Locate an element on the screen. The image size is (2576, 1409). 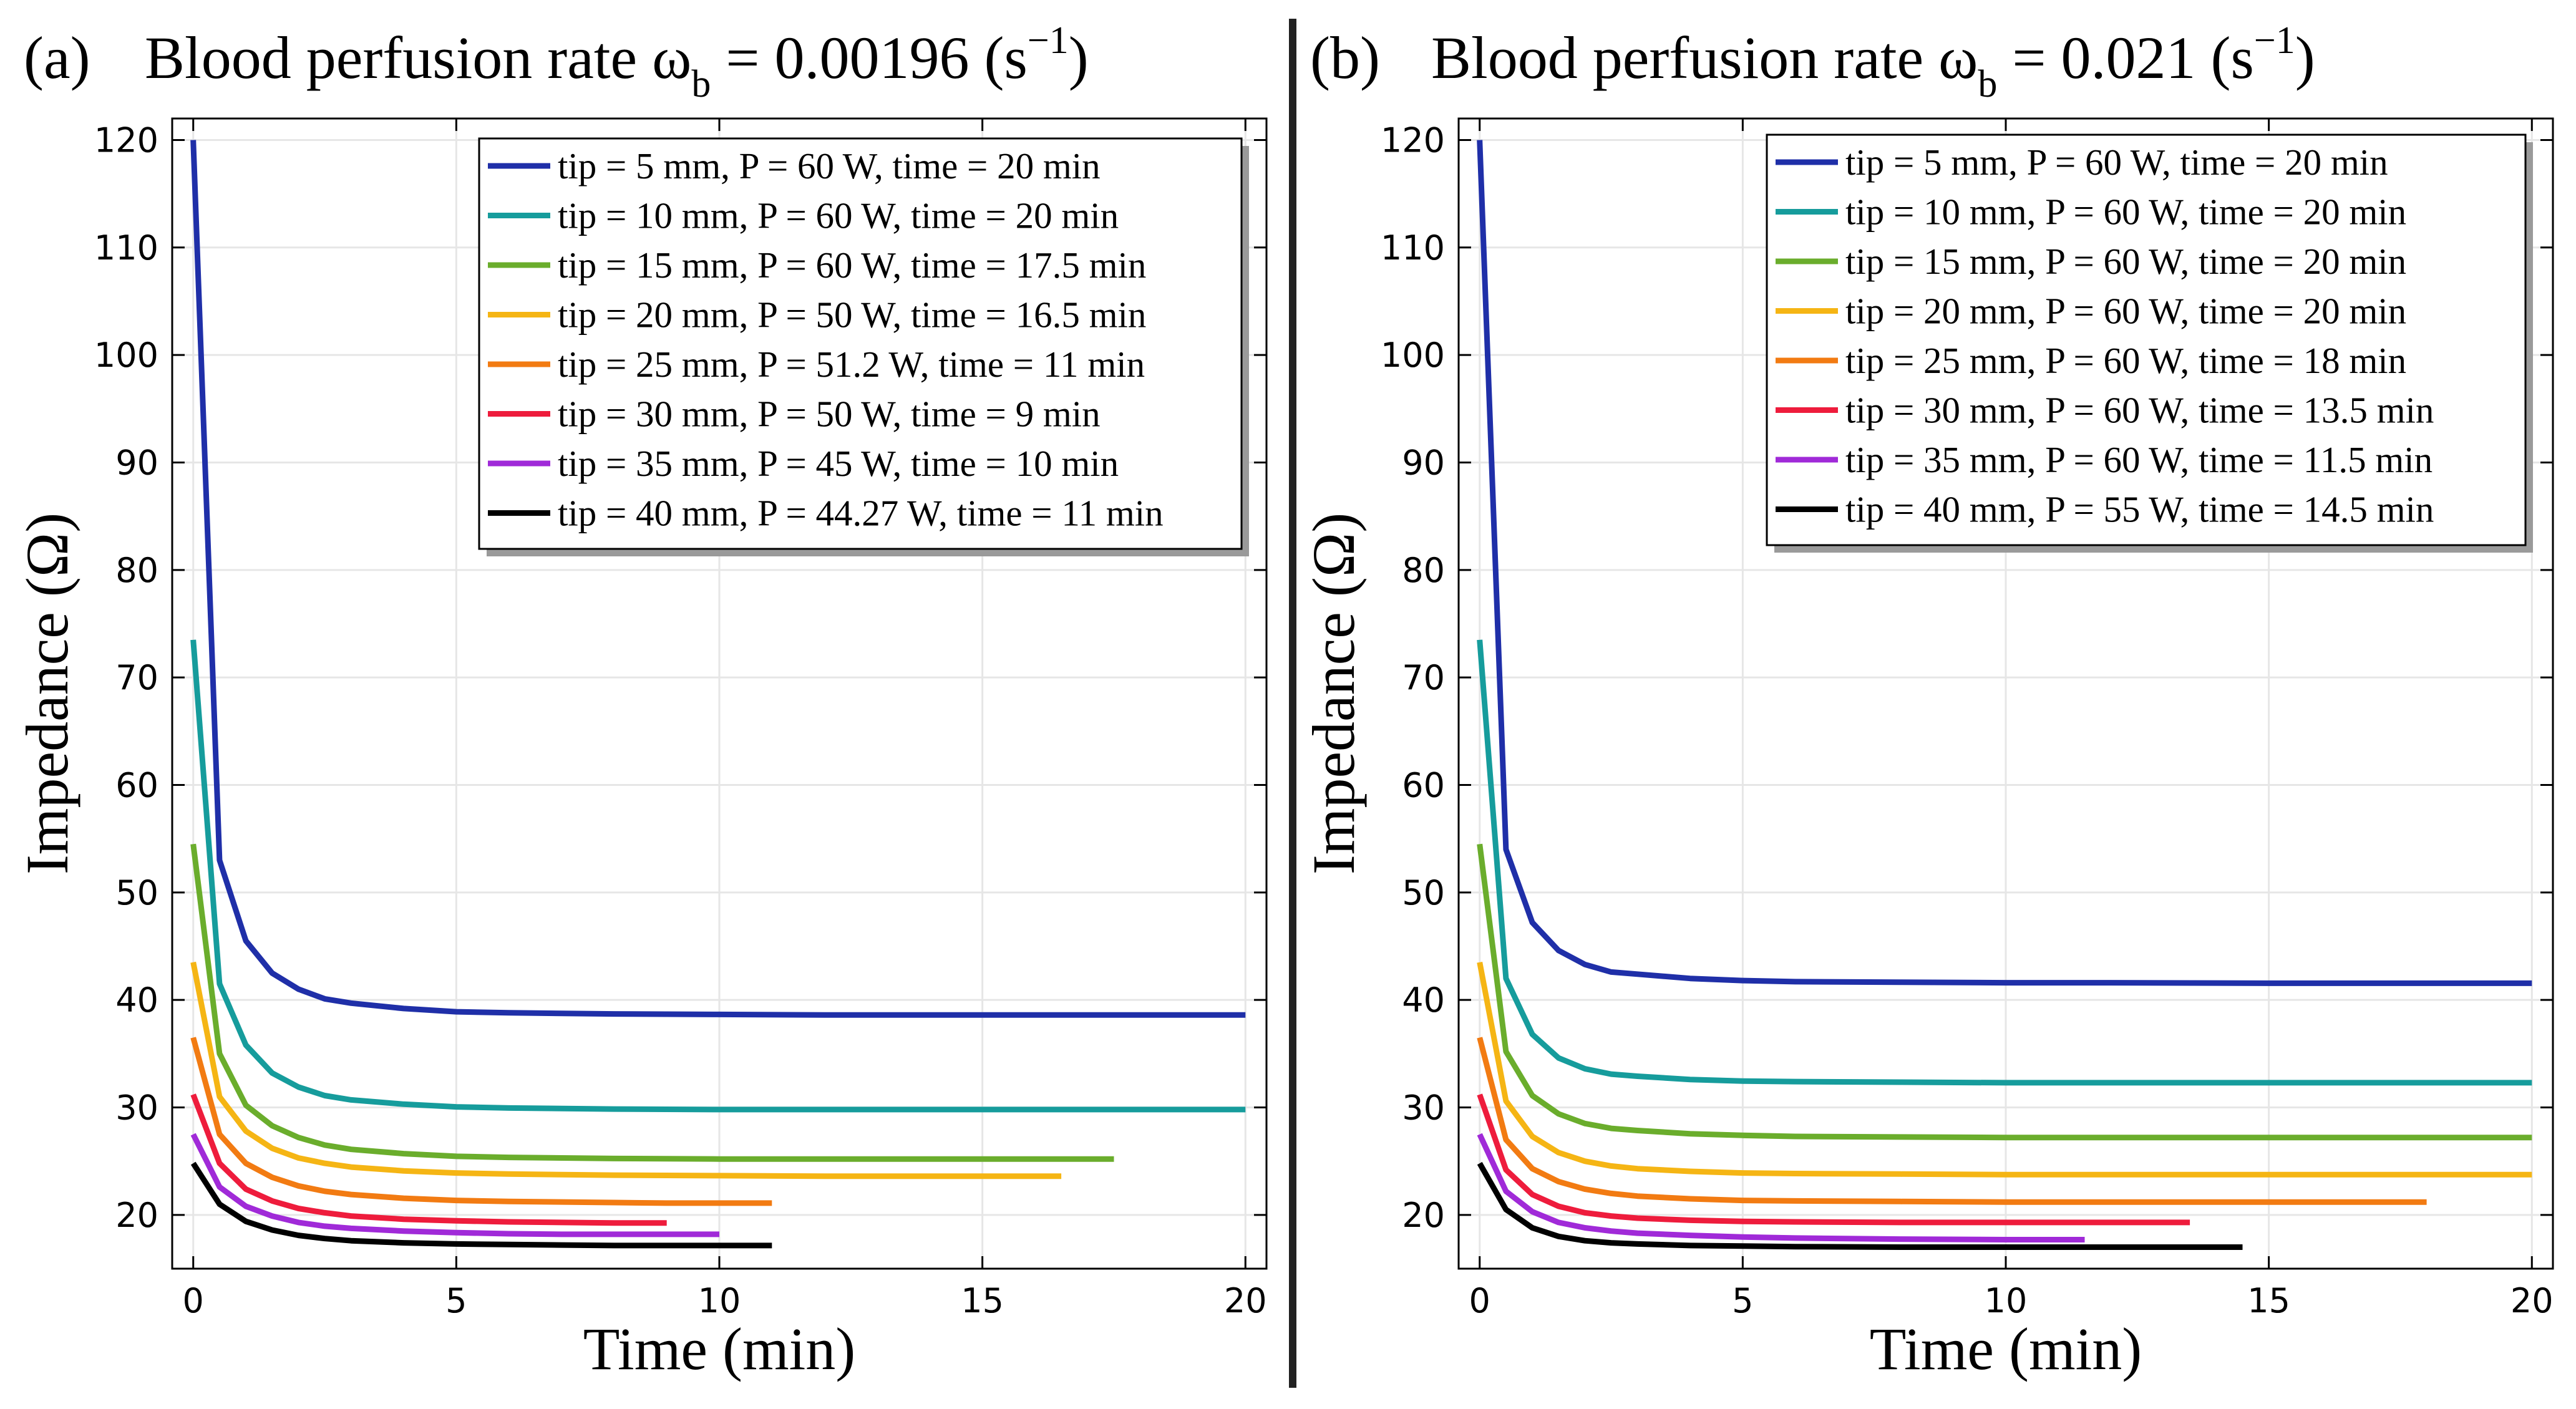
panel-label: (b) is located at coordinates (1345, 58).